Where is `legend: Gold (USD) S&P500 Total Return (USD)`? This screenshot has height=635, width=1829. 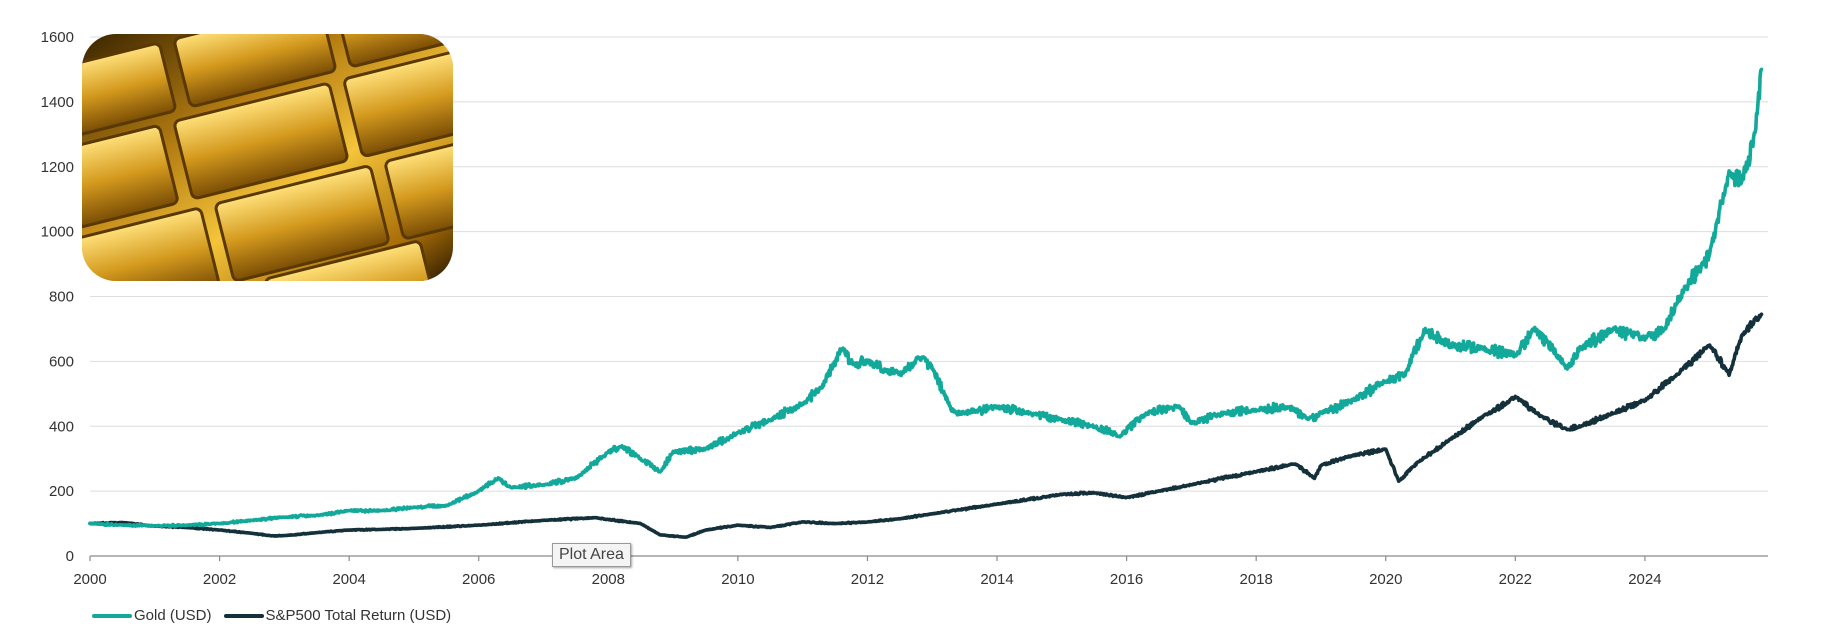
legend: Gold (USD) S&P500 Total Return (USD) is located at coordinates (277, 615).